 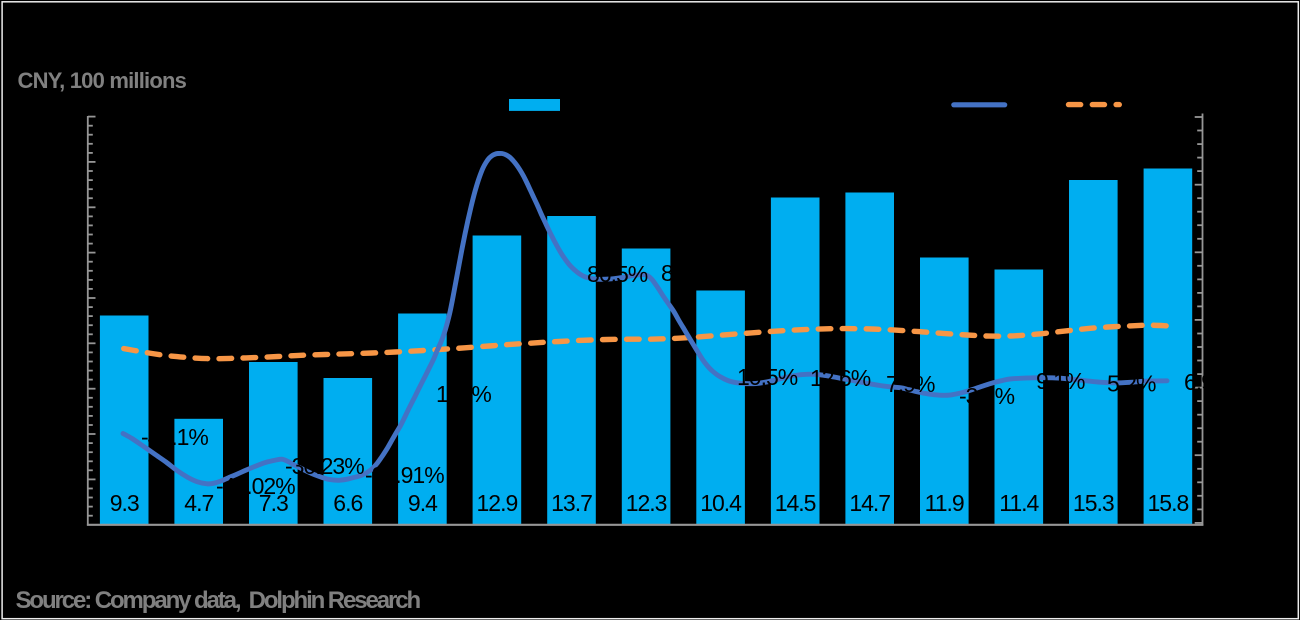 I want to click on svg-text: 14.7, so click(x=869, y=503).